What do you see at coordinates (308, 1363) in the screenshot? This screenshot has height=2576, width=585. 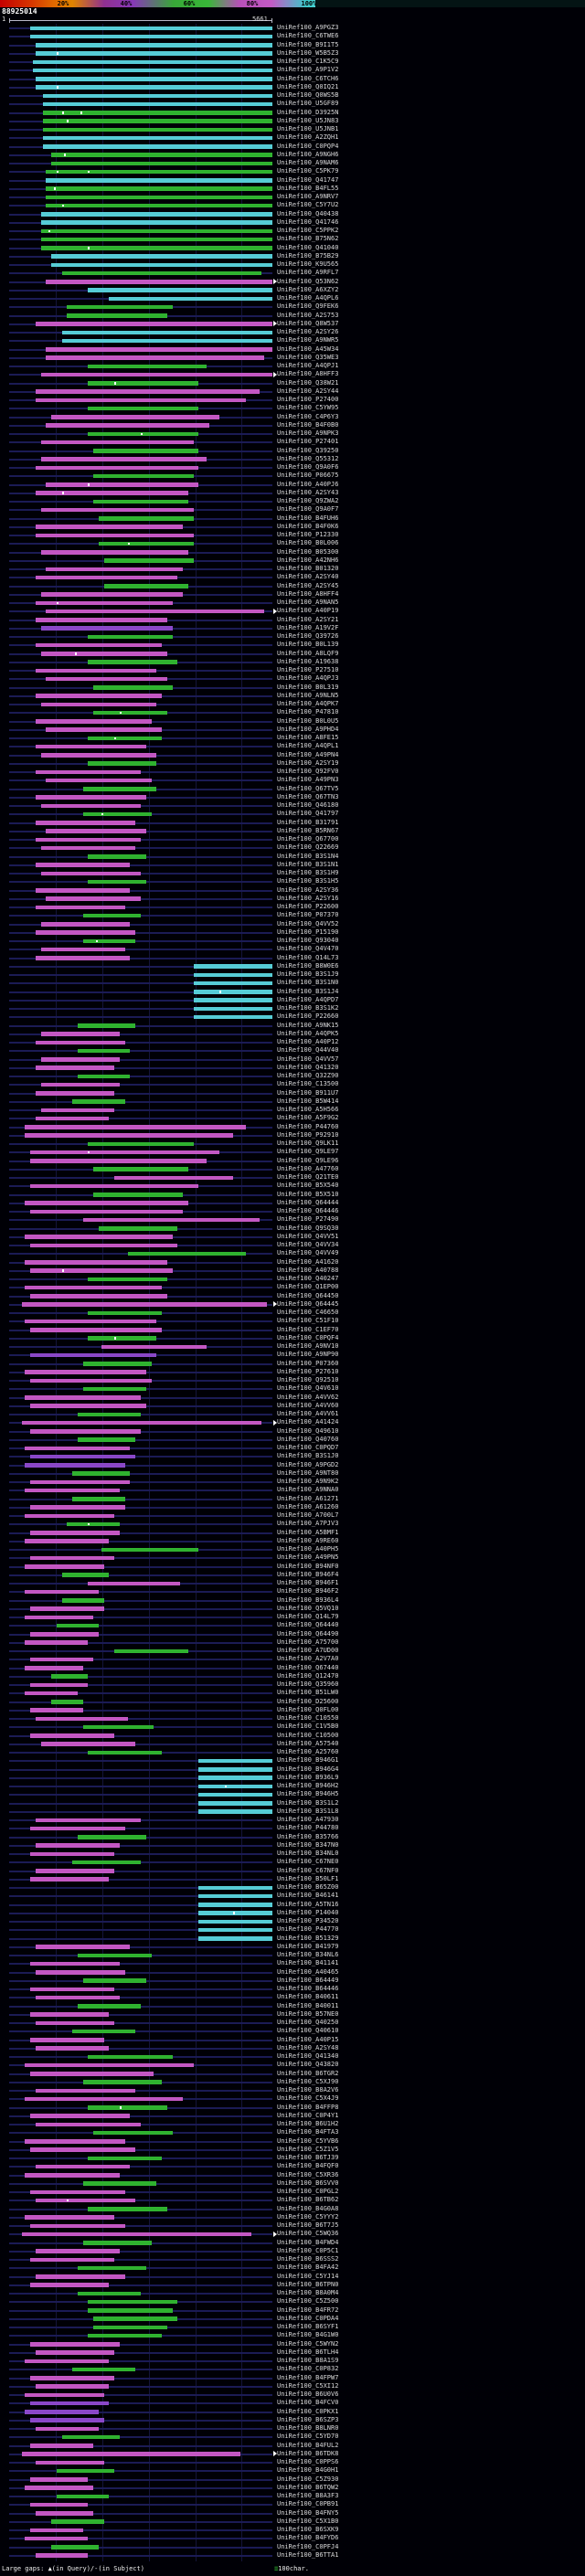 I see `hit-label: UniRef100_P07360` at bounding box center [308, 1363].